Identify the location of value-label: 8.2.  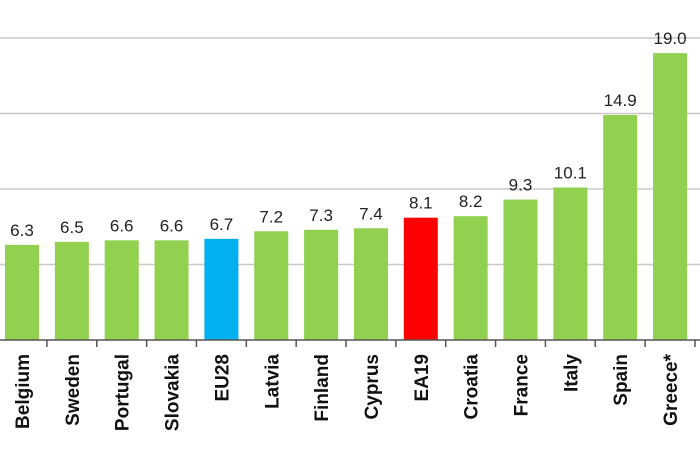
(471, 201).